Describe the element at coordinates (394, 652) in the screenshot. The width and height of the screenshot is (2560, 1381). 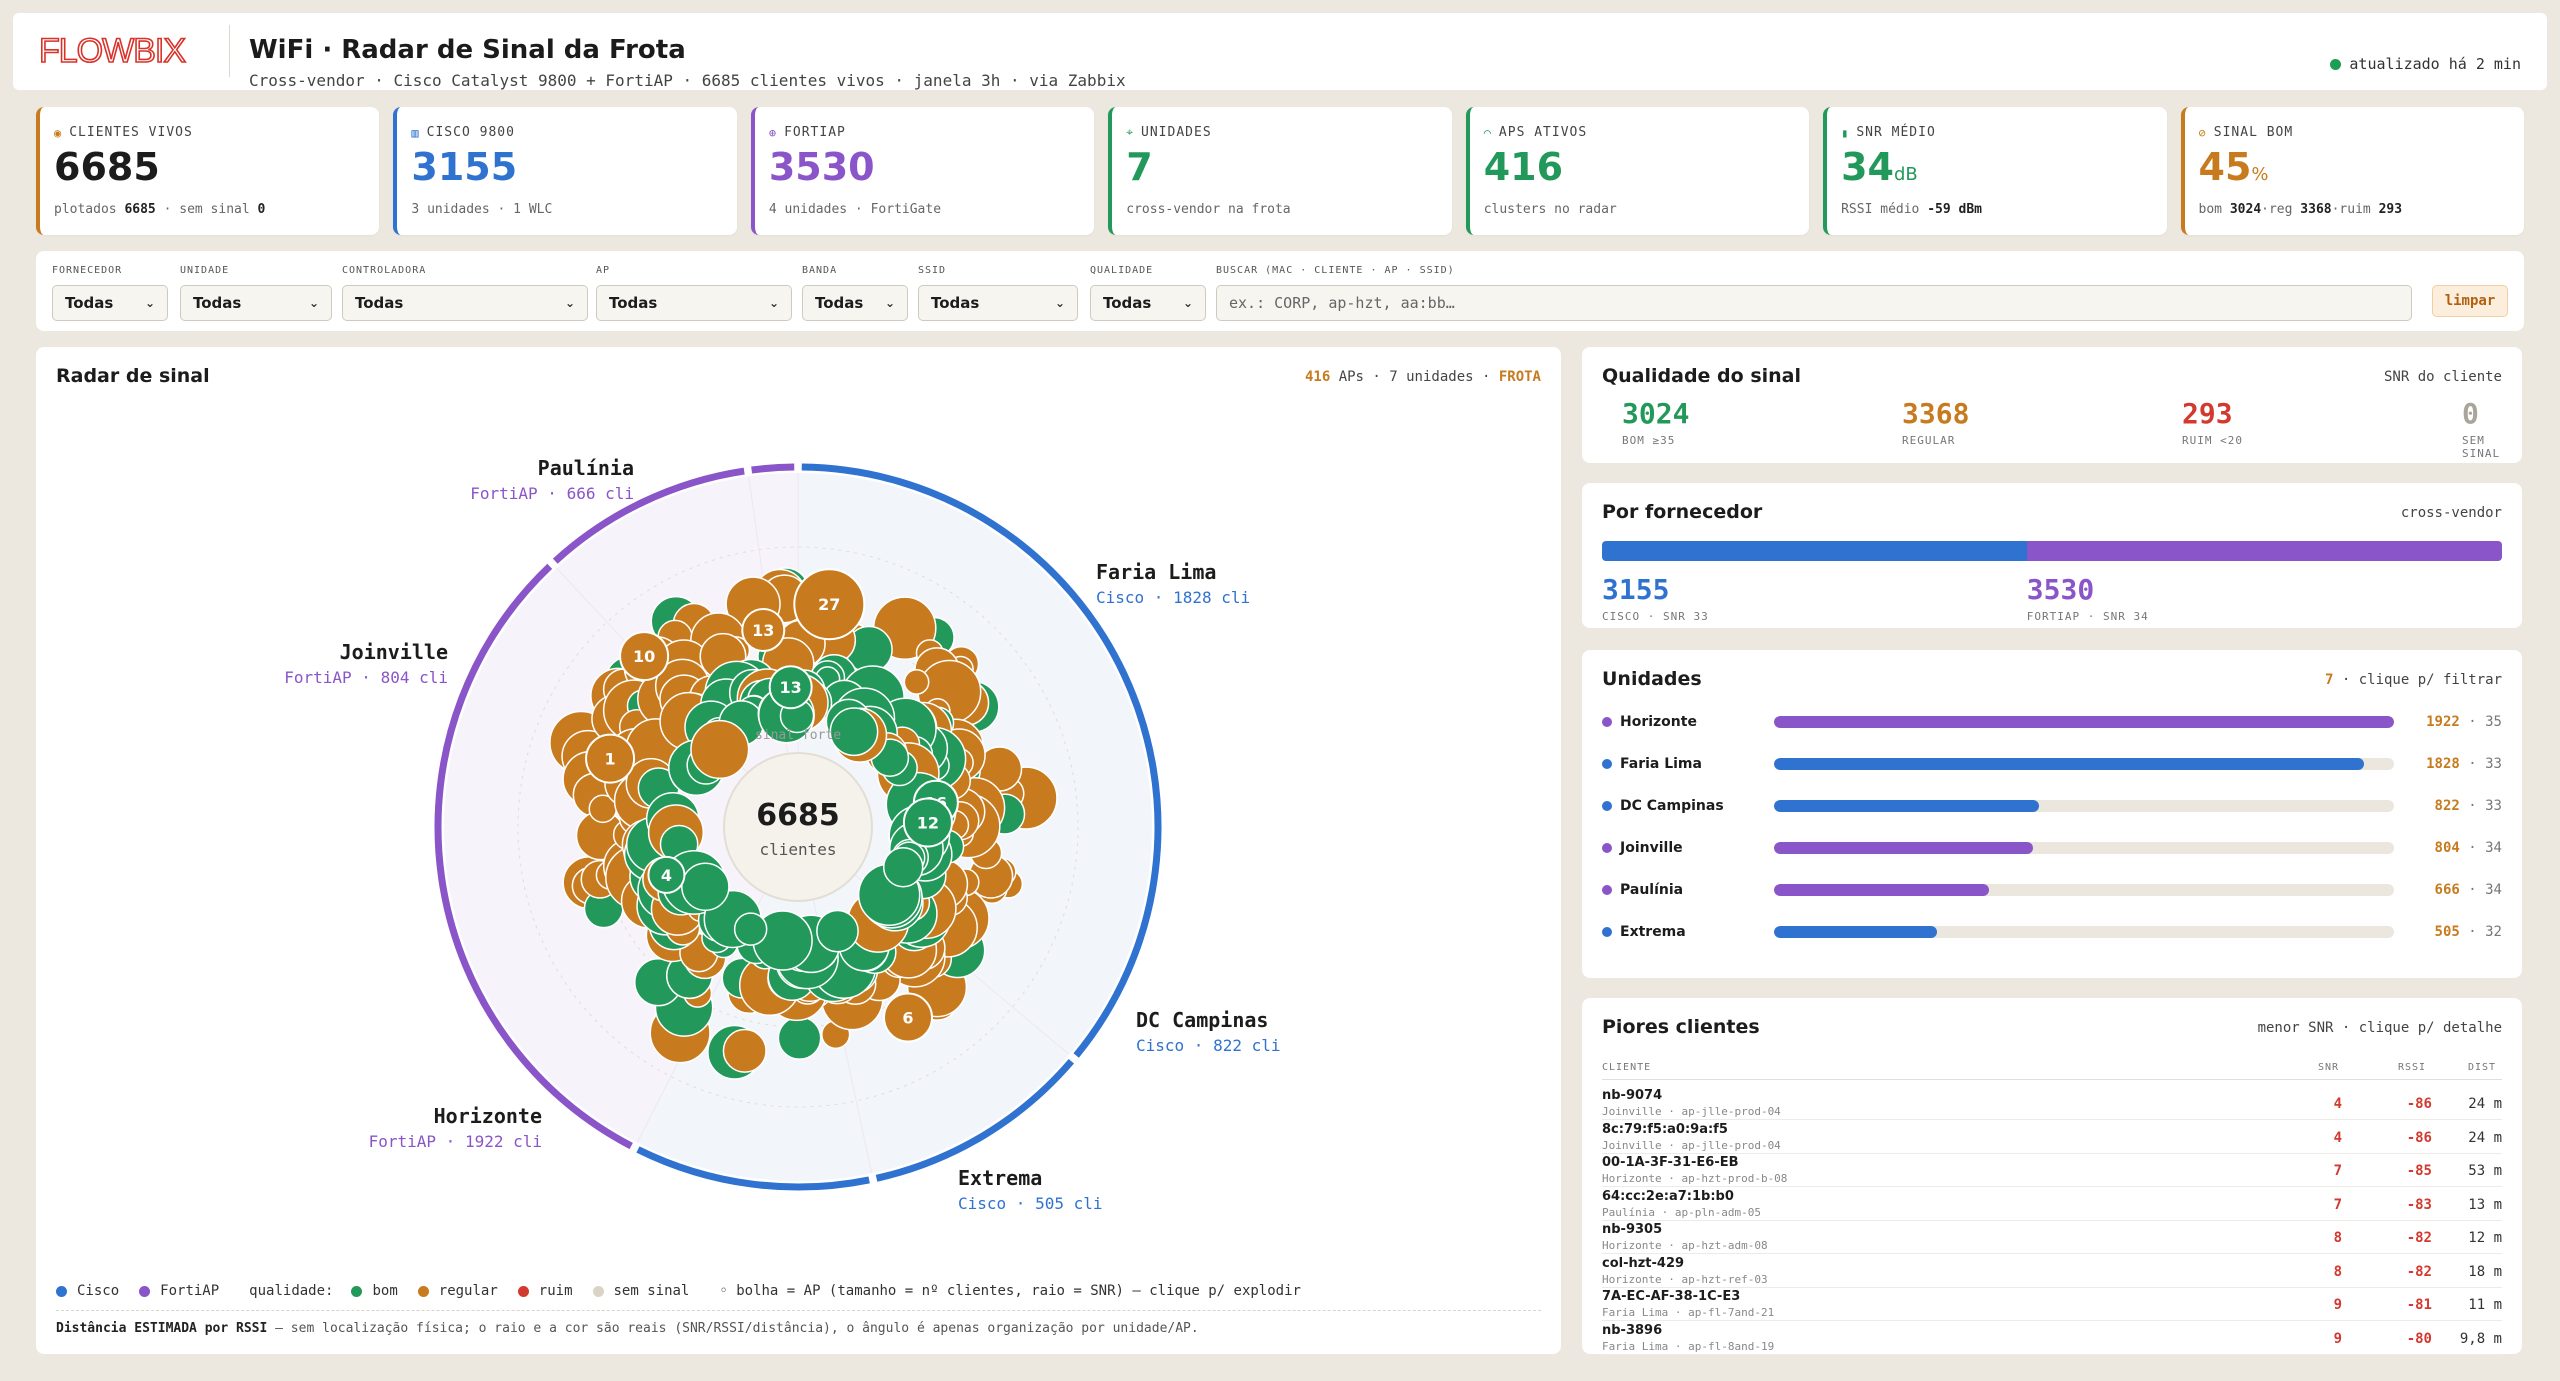
I see `sector-name: Joinville` at that location.